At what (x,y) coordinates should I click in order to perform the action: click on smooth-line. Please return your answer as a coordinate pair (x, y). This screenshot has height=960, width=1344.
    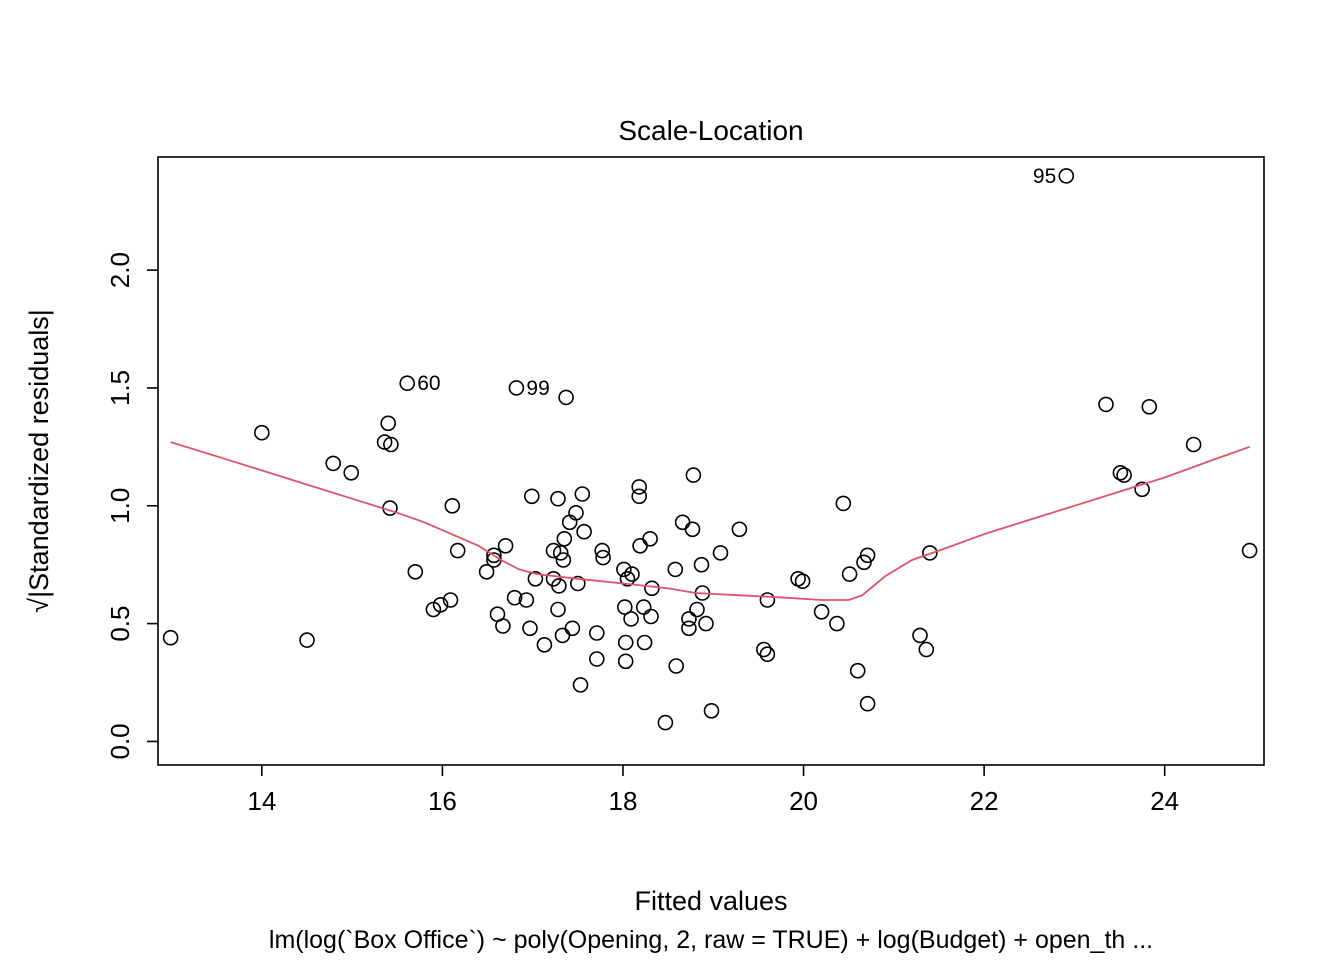
    Looking at the image, I should click on (710, 521).